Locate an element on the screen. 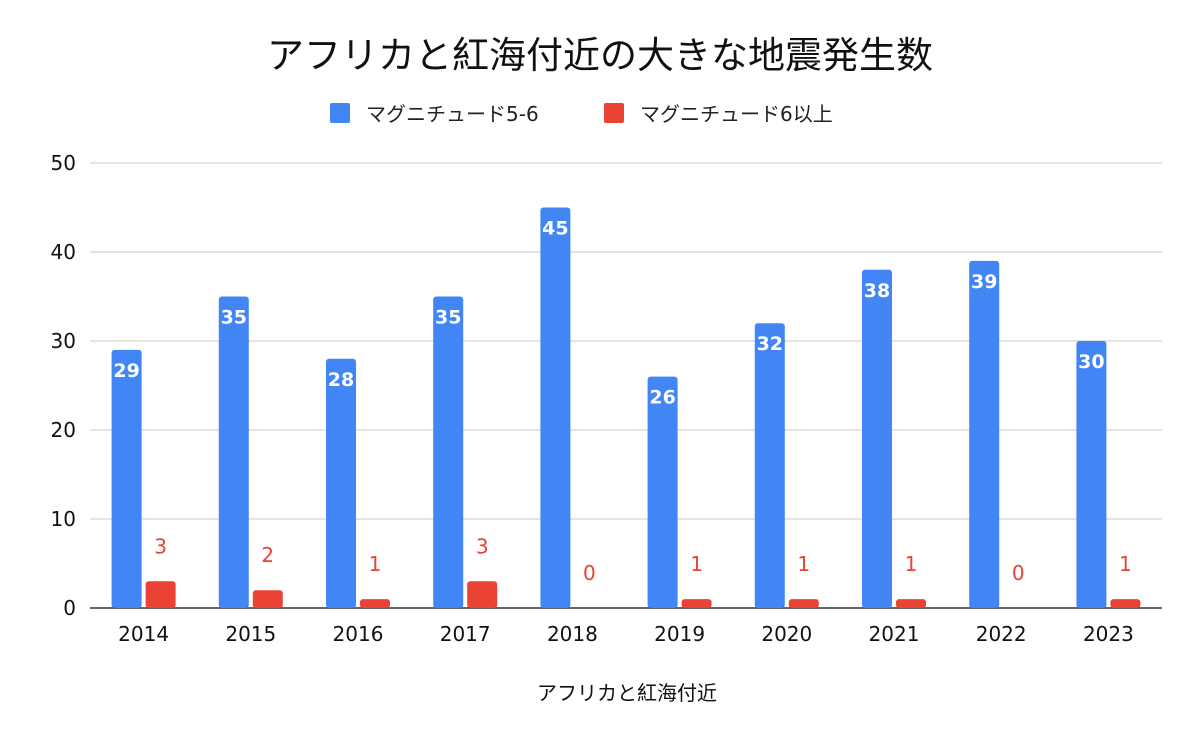  data-label-series-2-2021: 1 is located at coordinates (911, 564).